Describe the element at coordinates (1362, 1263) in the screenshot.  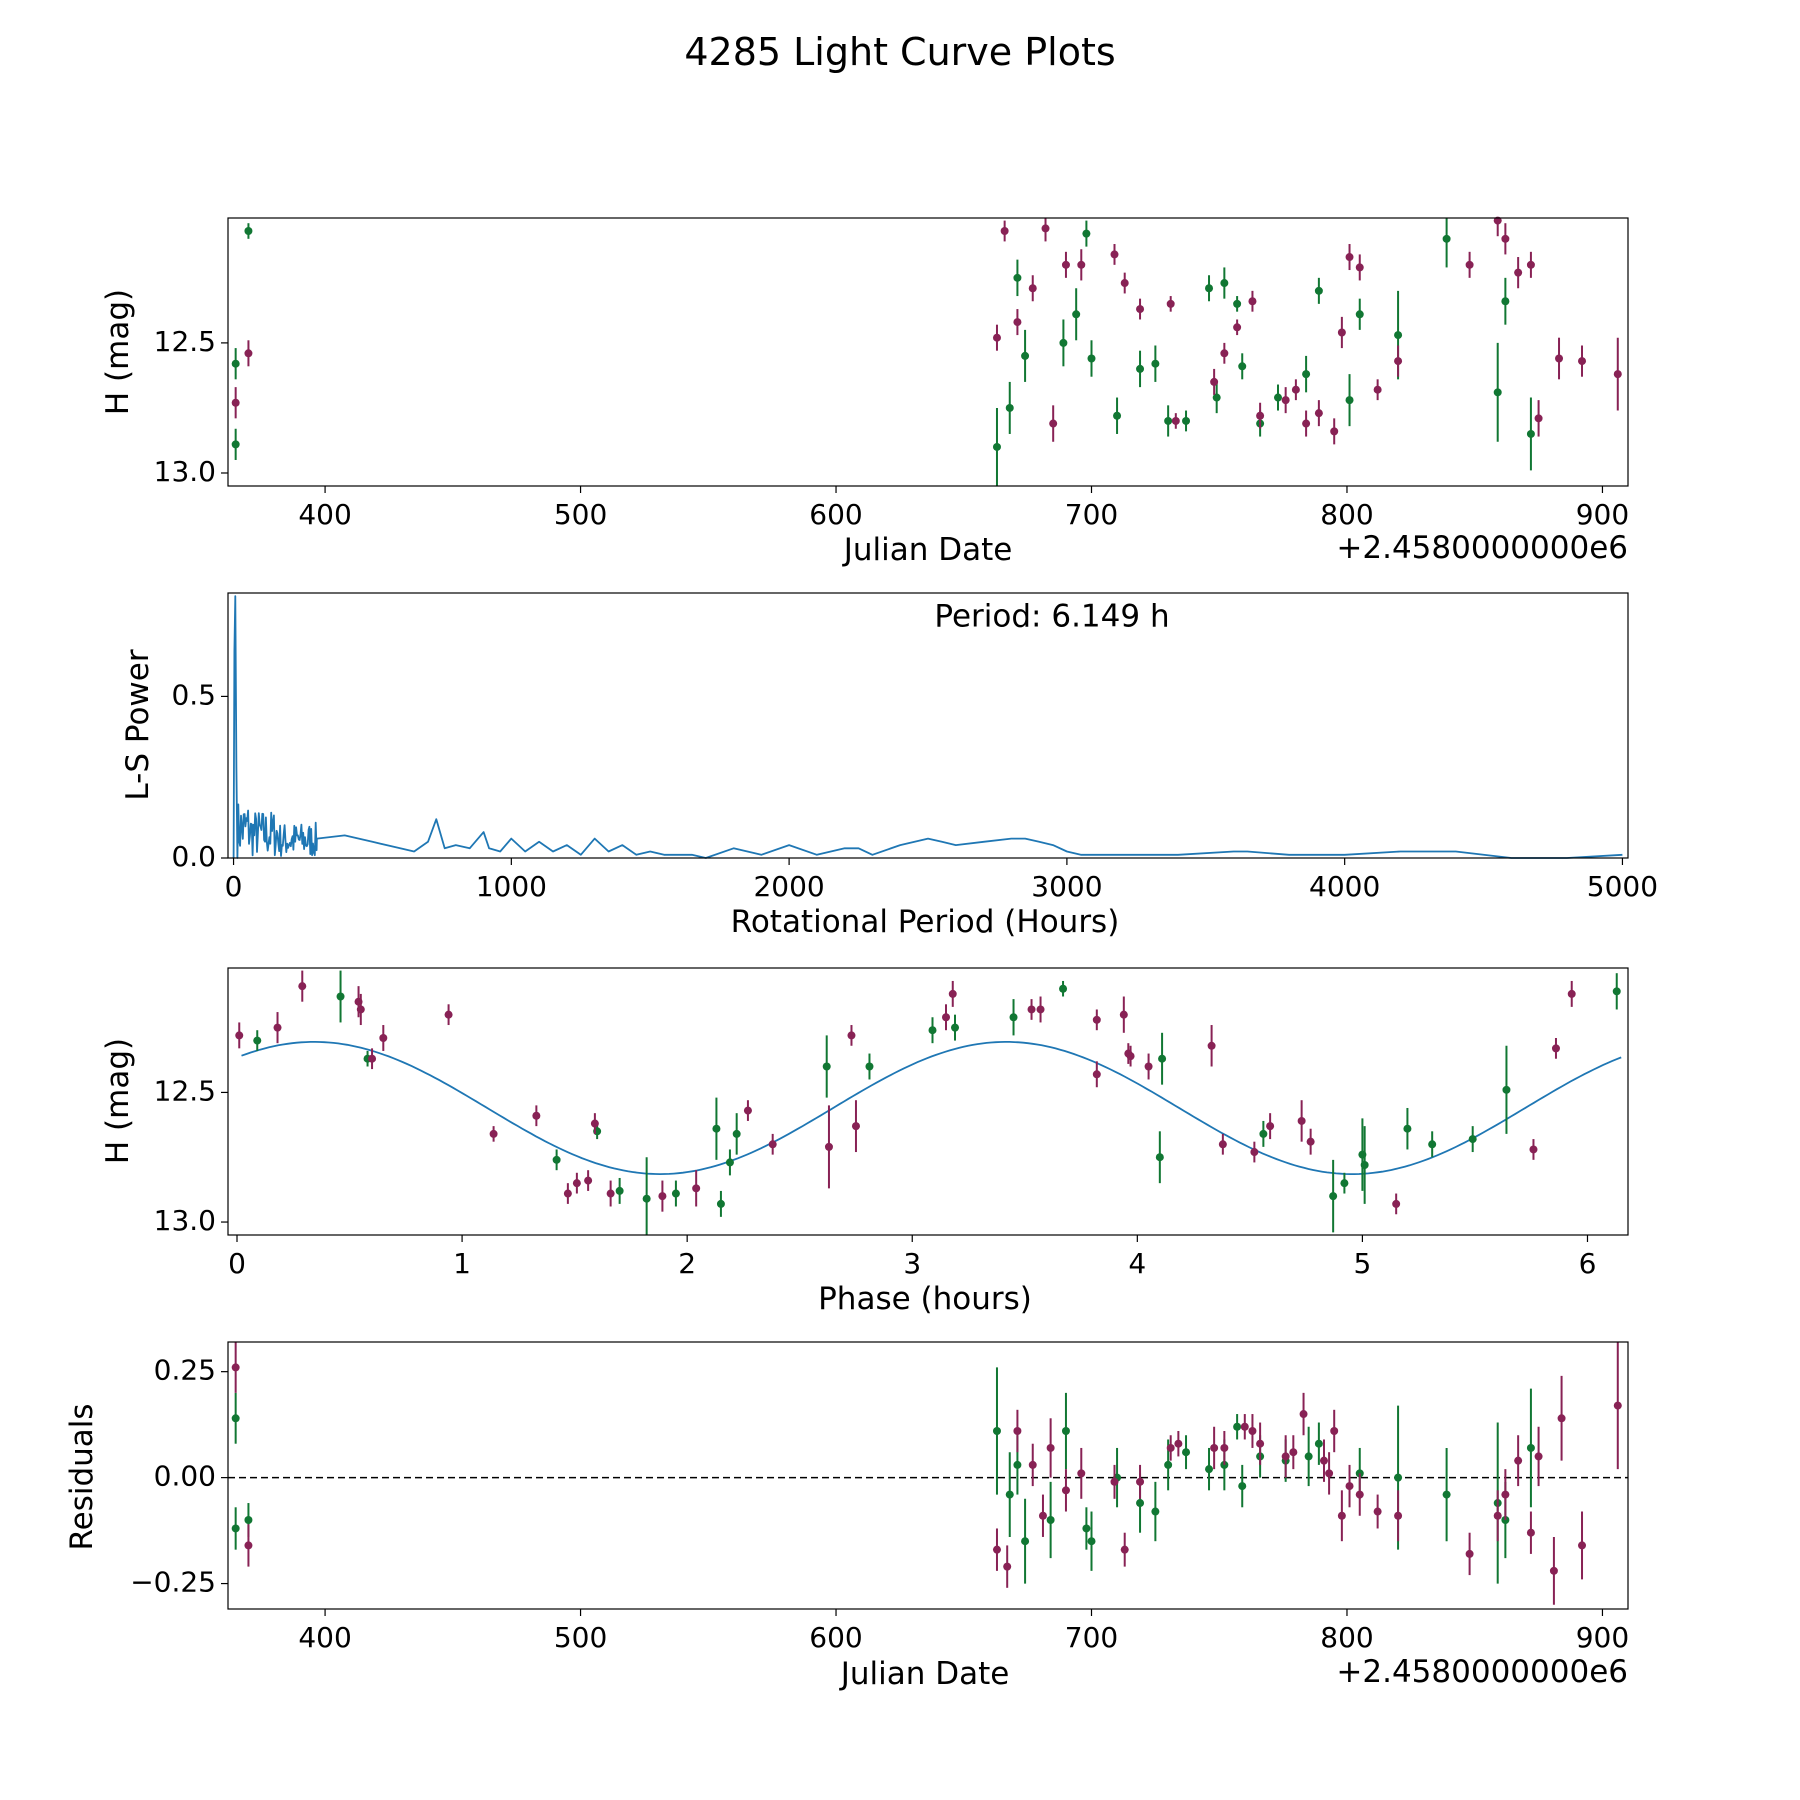
I see `x-tick-label: 5` at that location.